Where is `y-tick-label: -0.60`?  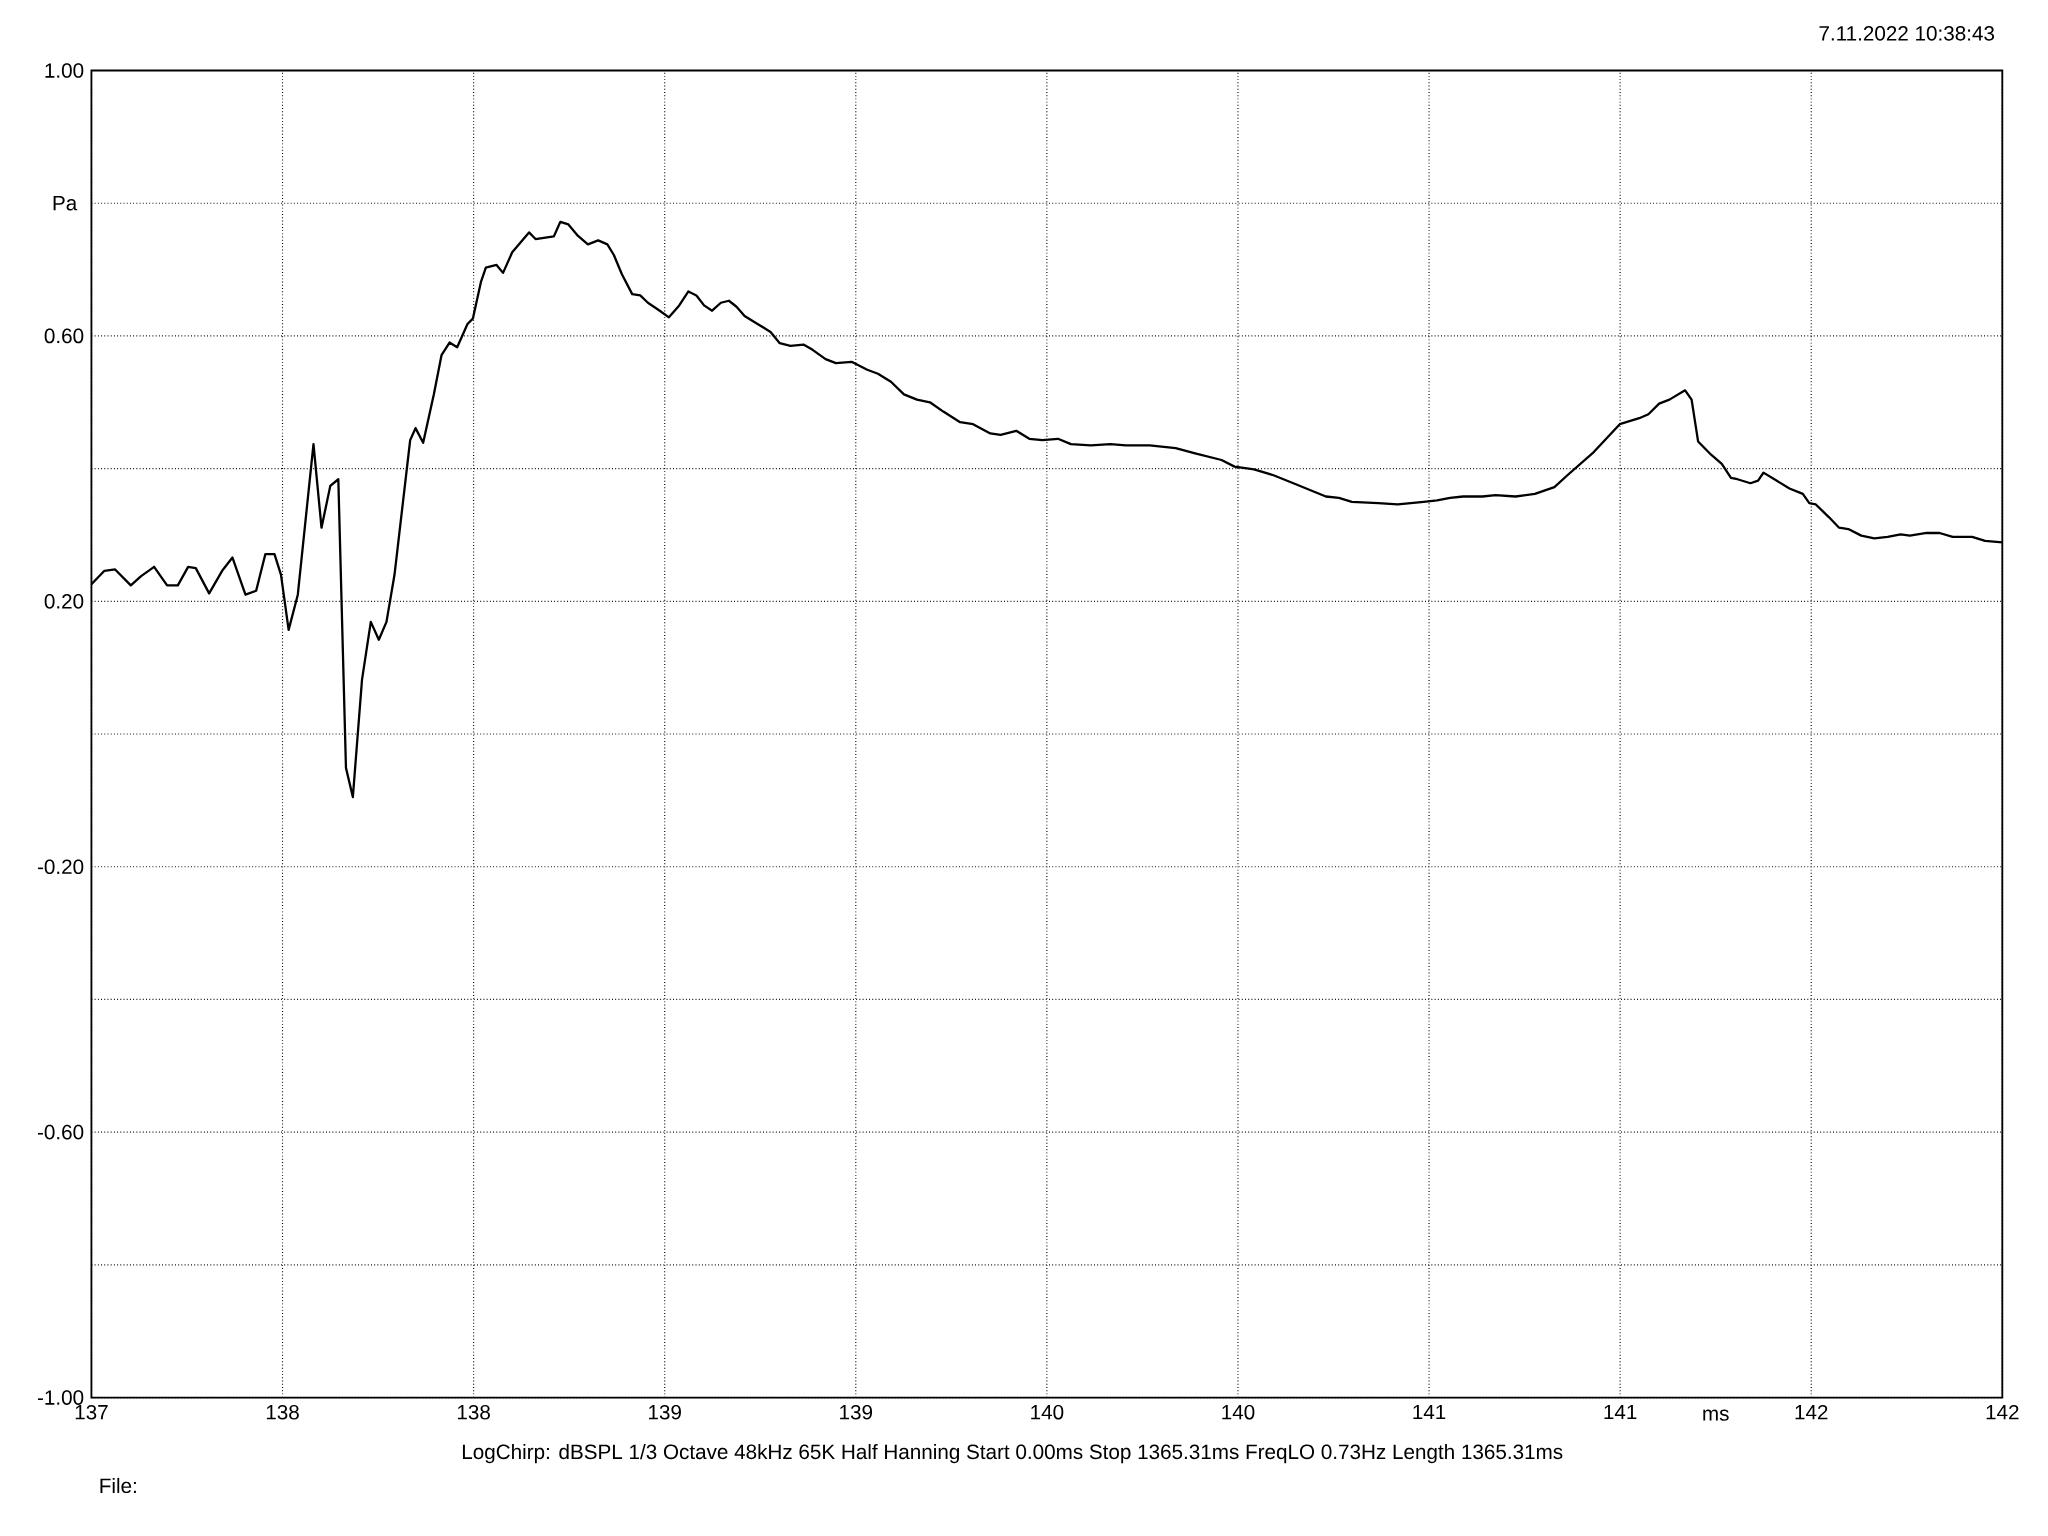
y-tick-label: -0.60 is located at coordinates (60, 1132).